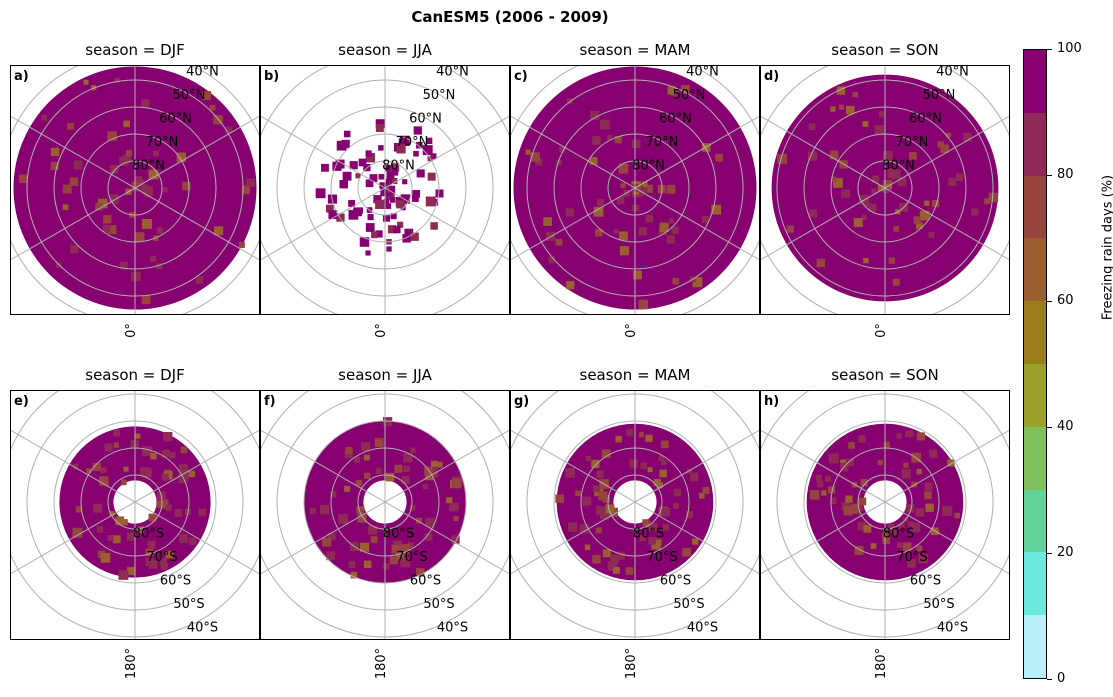  I want to click on latitude-label: 70°S, so click(661, 557).